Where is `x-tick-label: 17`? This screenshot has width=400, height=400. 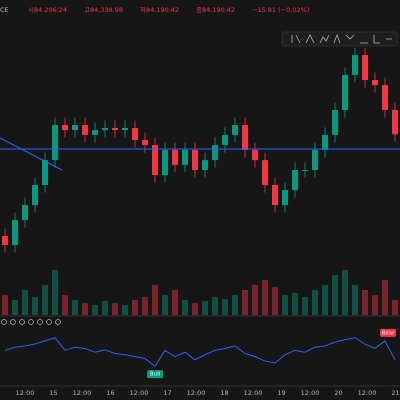
x-tick-label: 17 is located at coordinates (167, 393).